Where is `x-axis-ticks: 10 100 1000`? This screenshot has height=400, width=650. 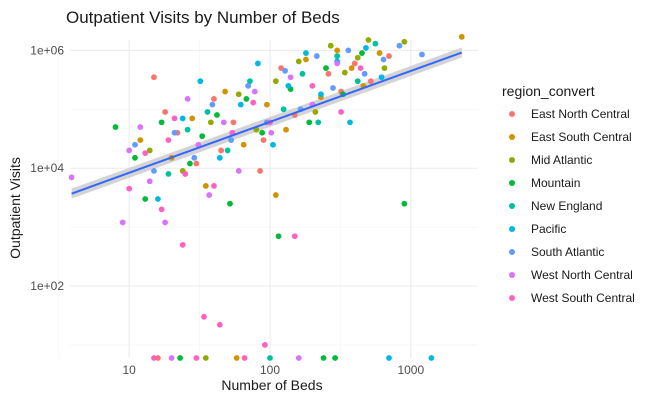
x-axis-ticks: 10 100 1000 is located at coordinates (273, 370).